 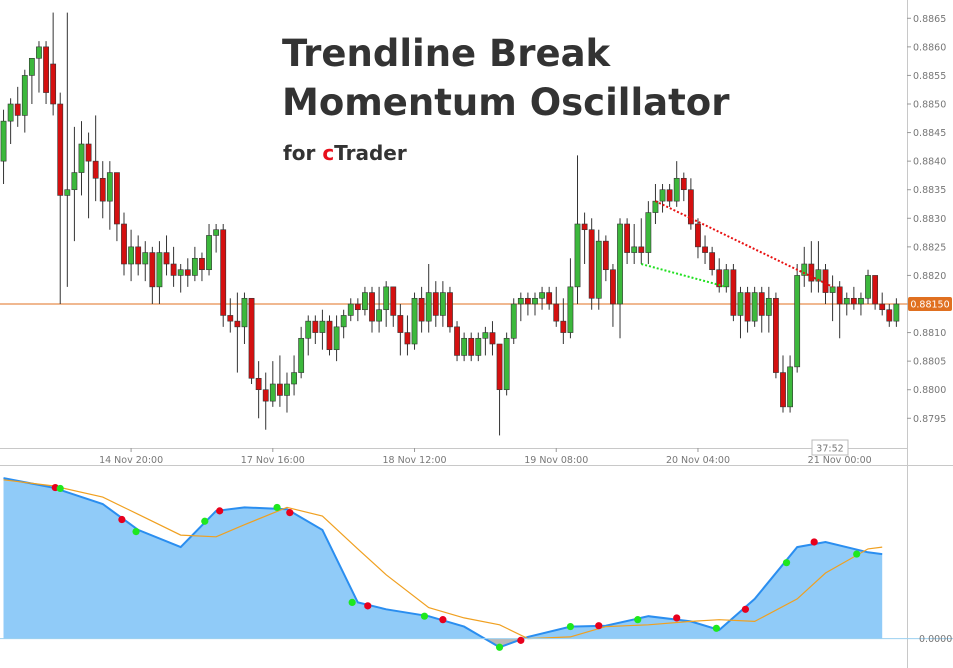 What do you see at coordinates (929, 19) in the screenshot?
I see `y-tick-label: 0.8865` at bounding box center [929, 19].